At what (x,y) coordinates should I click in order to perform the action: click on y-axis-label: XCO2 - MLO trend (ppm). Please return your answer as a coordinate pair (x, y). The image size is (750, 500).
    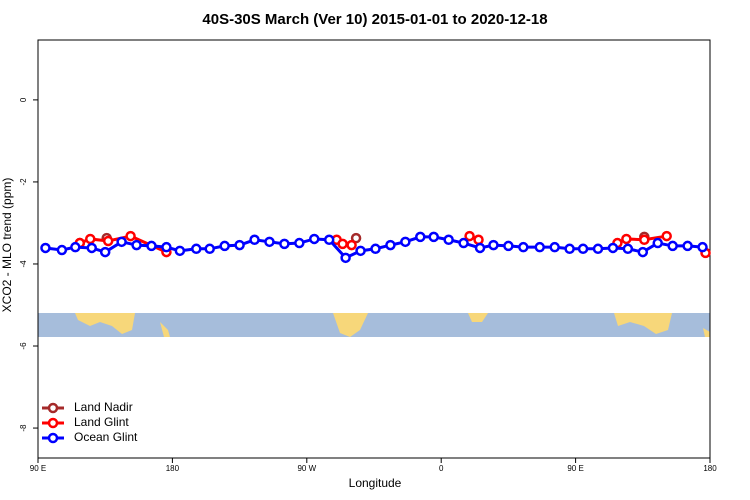
    Looking at the image, I should click on (7, 245).